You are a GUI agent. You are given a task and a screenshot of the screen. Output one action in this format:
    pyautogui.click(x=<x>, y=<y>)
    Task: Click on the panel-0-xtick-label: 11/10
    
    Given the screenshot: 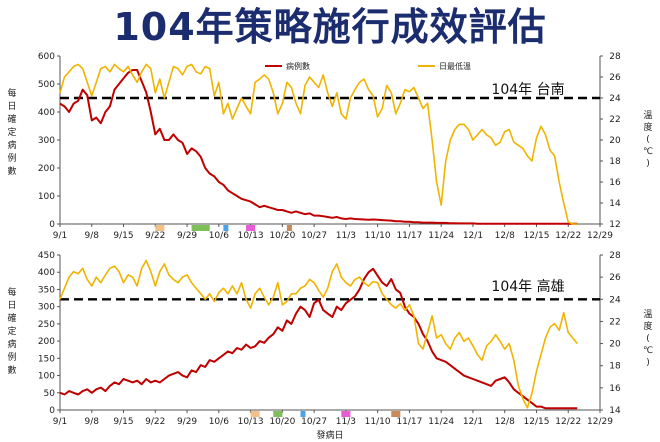 What is the action you would take?
    pyautogui.click(x=378, y=236)
    